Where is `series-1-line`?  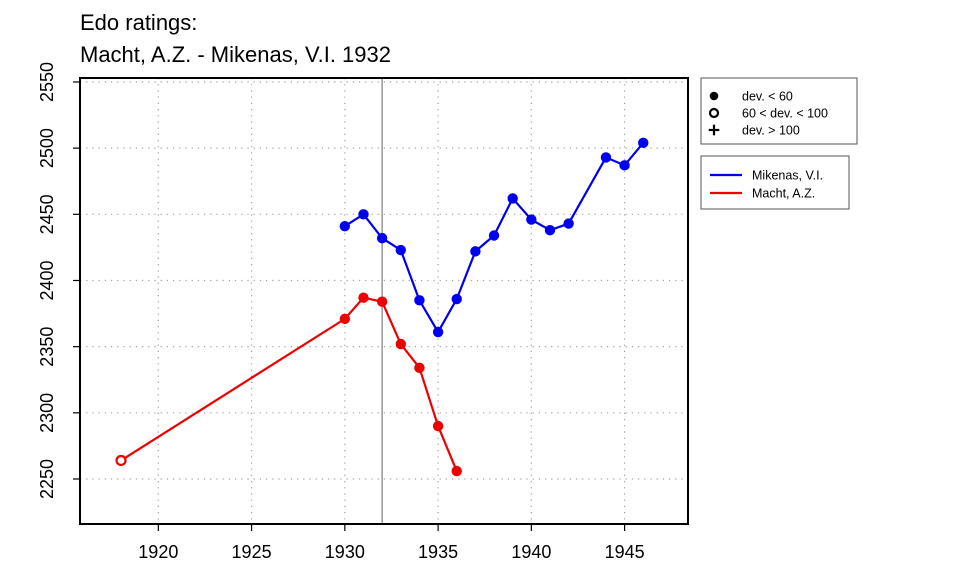
series-1-line is located at coordinates (289, 384).